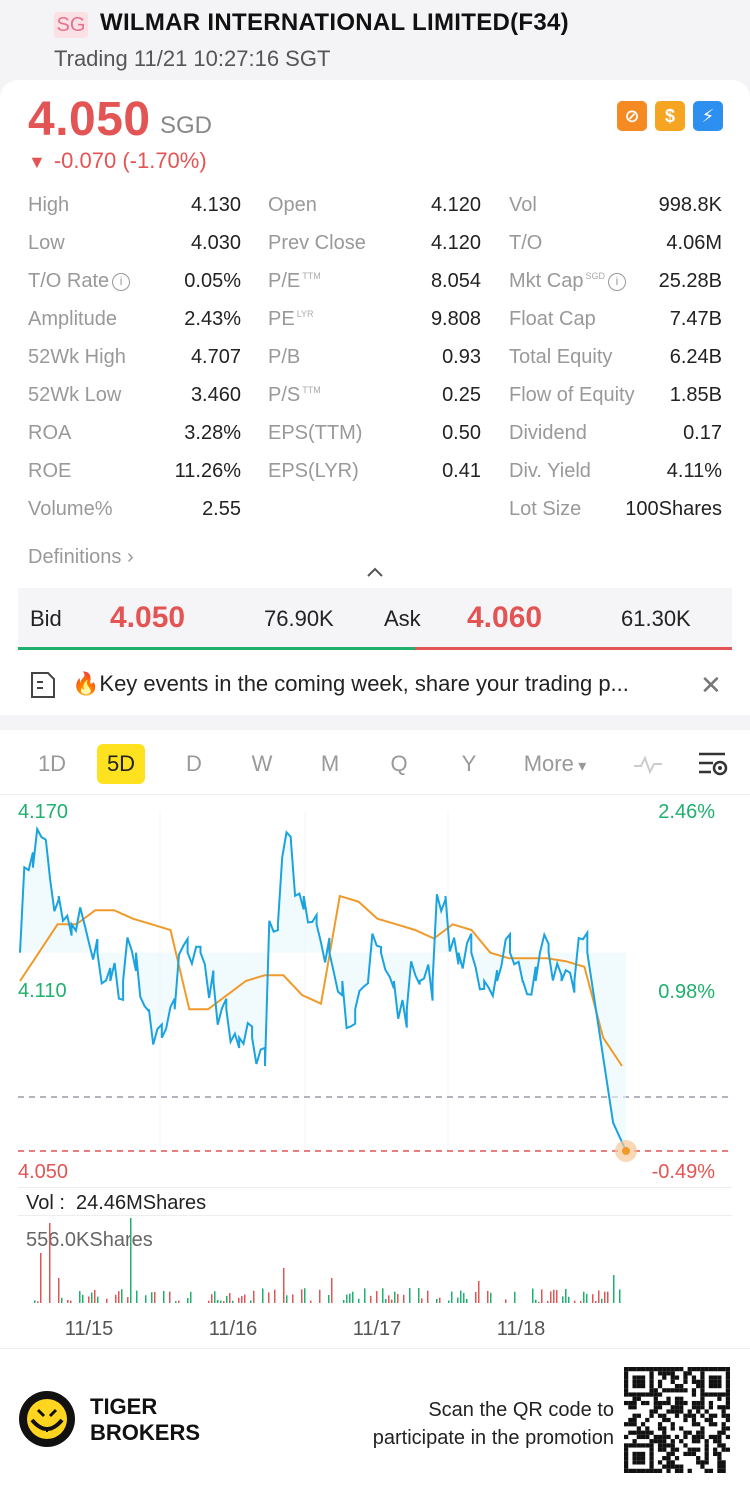 The height and width of the screenshot is (1493, 750). I want to click on chevron-right-icon: ›, so click(130, 557).